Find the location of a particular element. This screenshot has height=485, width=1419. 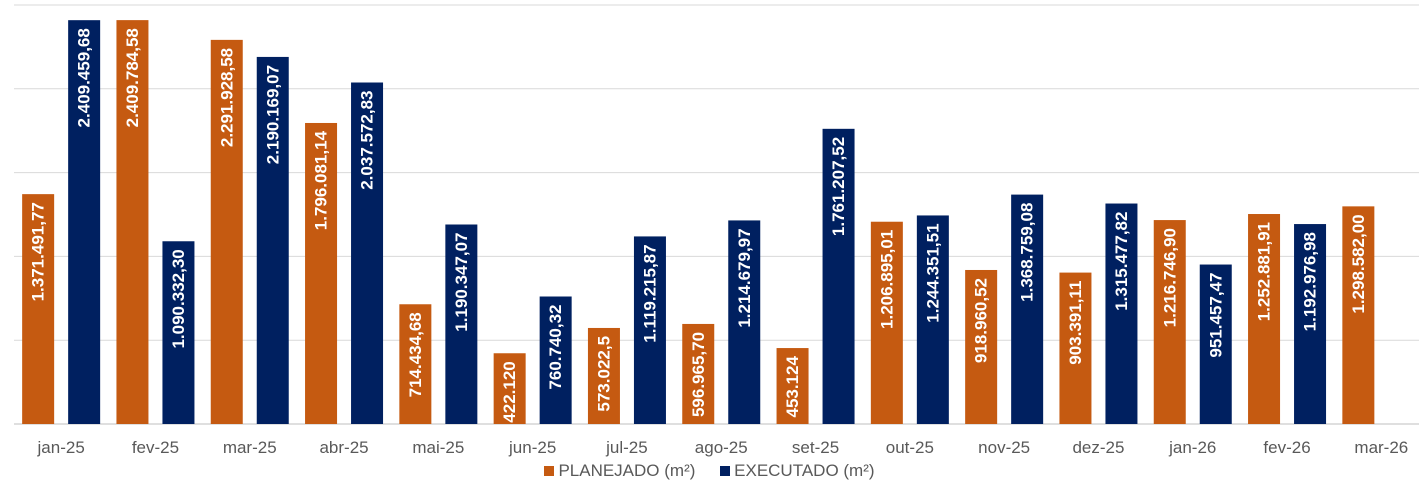

data-label: 1.298.582,00 is located at coordinates (1358, 263).